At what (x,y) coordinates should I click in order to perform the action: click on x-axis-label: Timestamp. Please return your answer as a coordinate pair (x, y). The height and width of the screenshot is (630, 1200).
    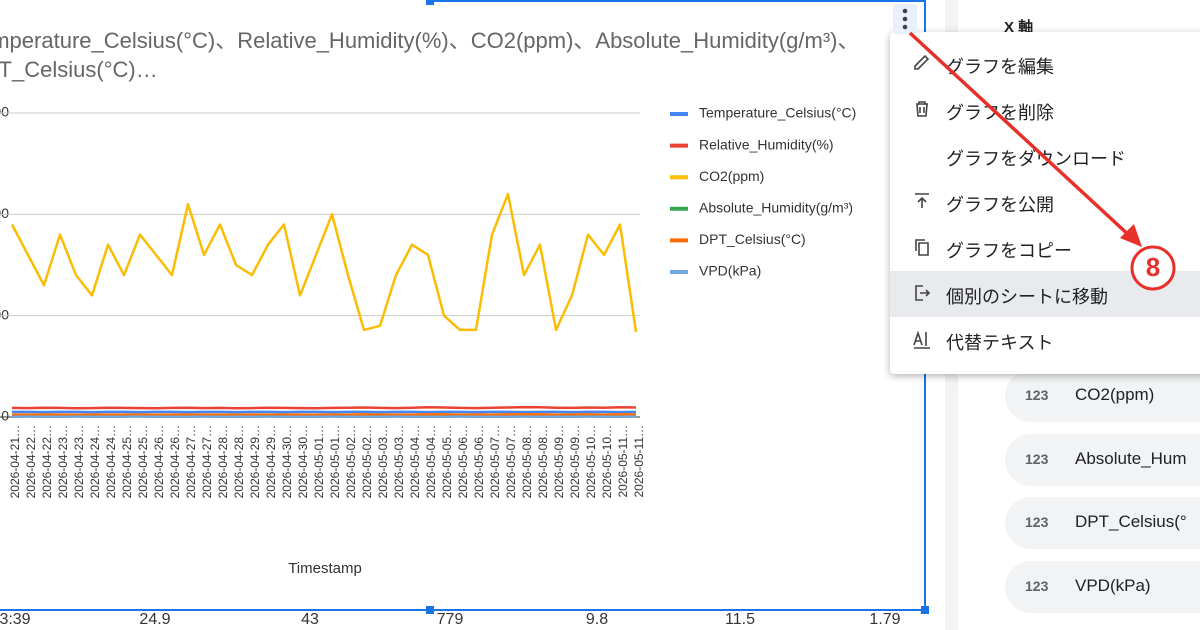
    Looking at the image, I should click on (325, 568).